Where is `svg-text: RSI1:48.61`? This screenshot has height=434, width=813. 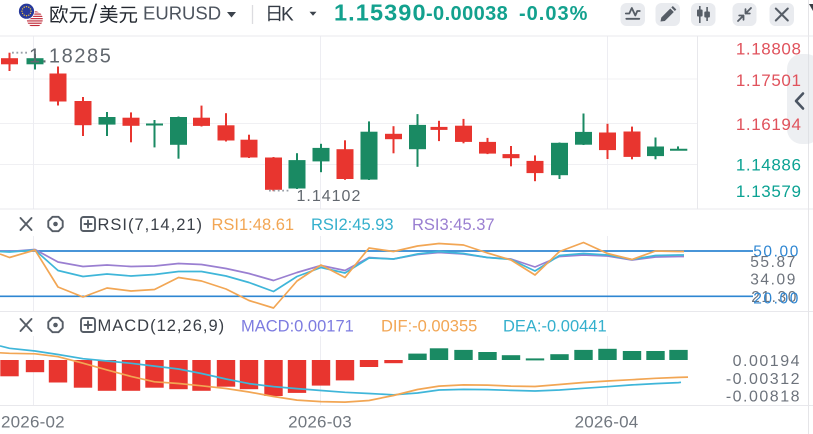
svg-text: RSI1:48.61 is located at coordinates (253, 225).